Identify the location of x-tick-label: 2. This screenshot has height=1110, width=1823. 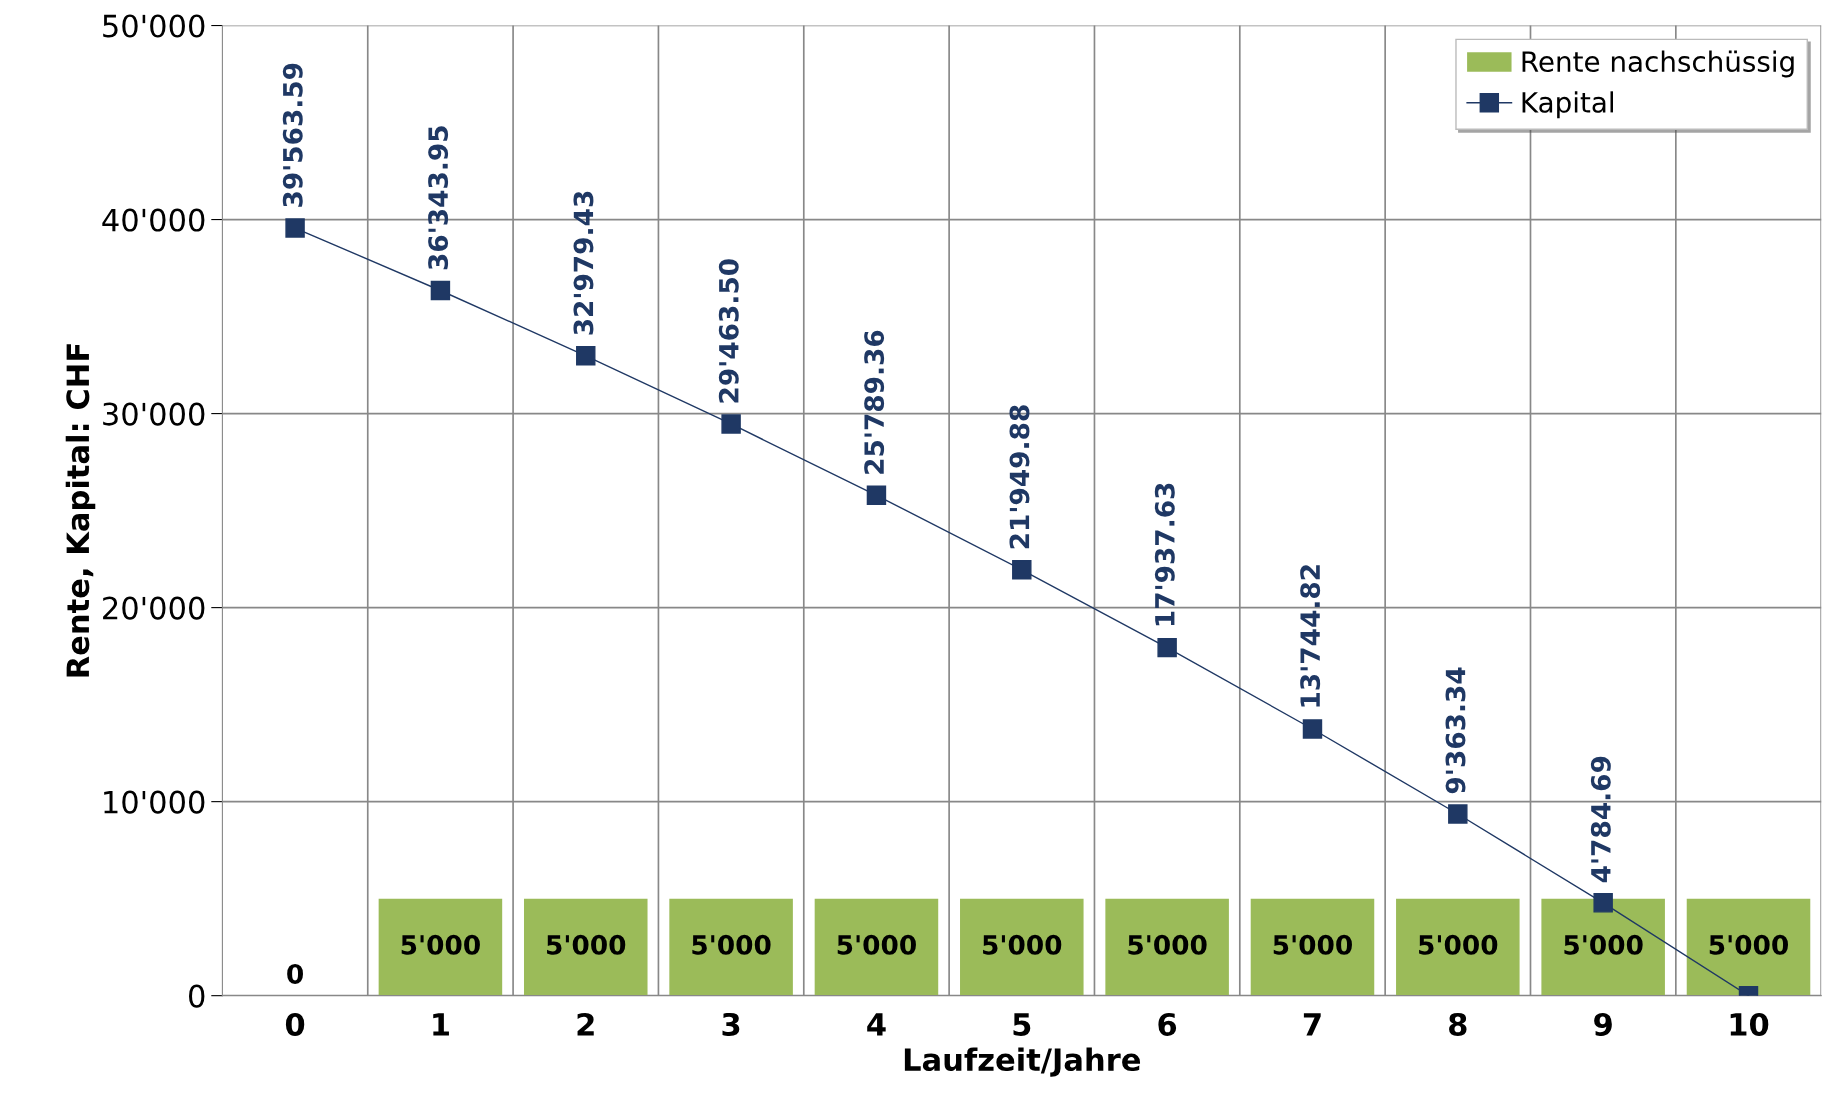
(585, 1024).